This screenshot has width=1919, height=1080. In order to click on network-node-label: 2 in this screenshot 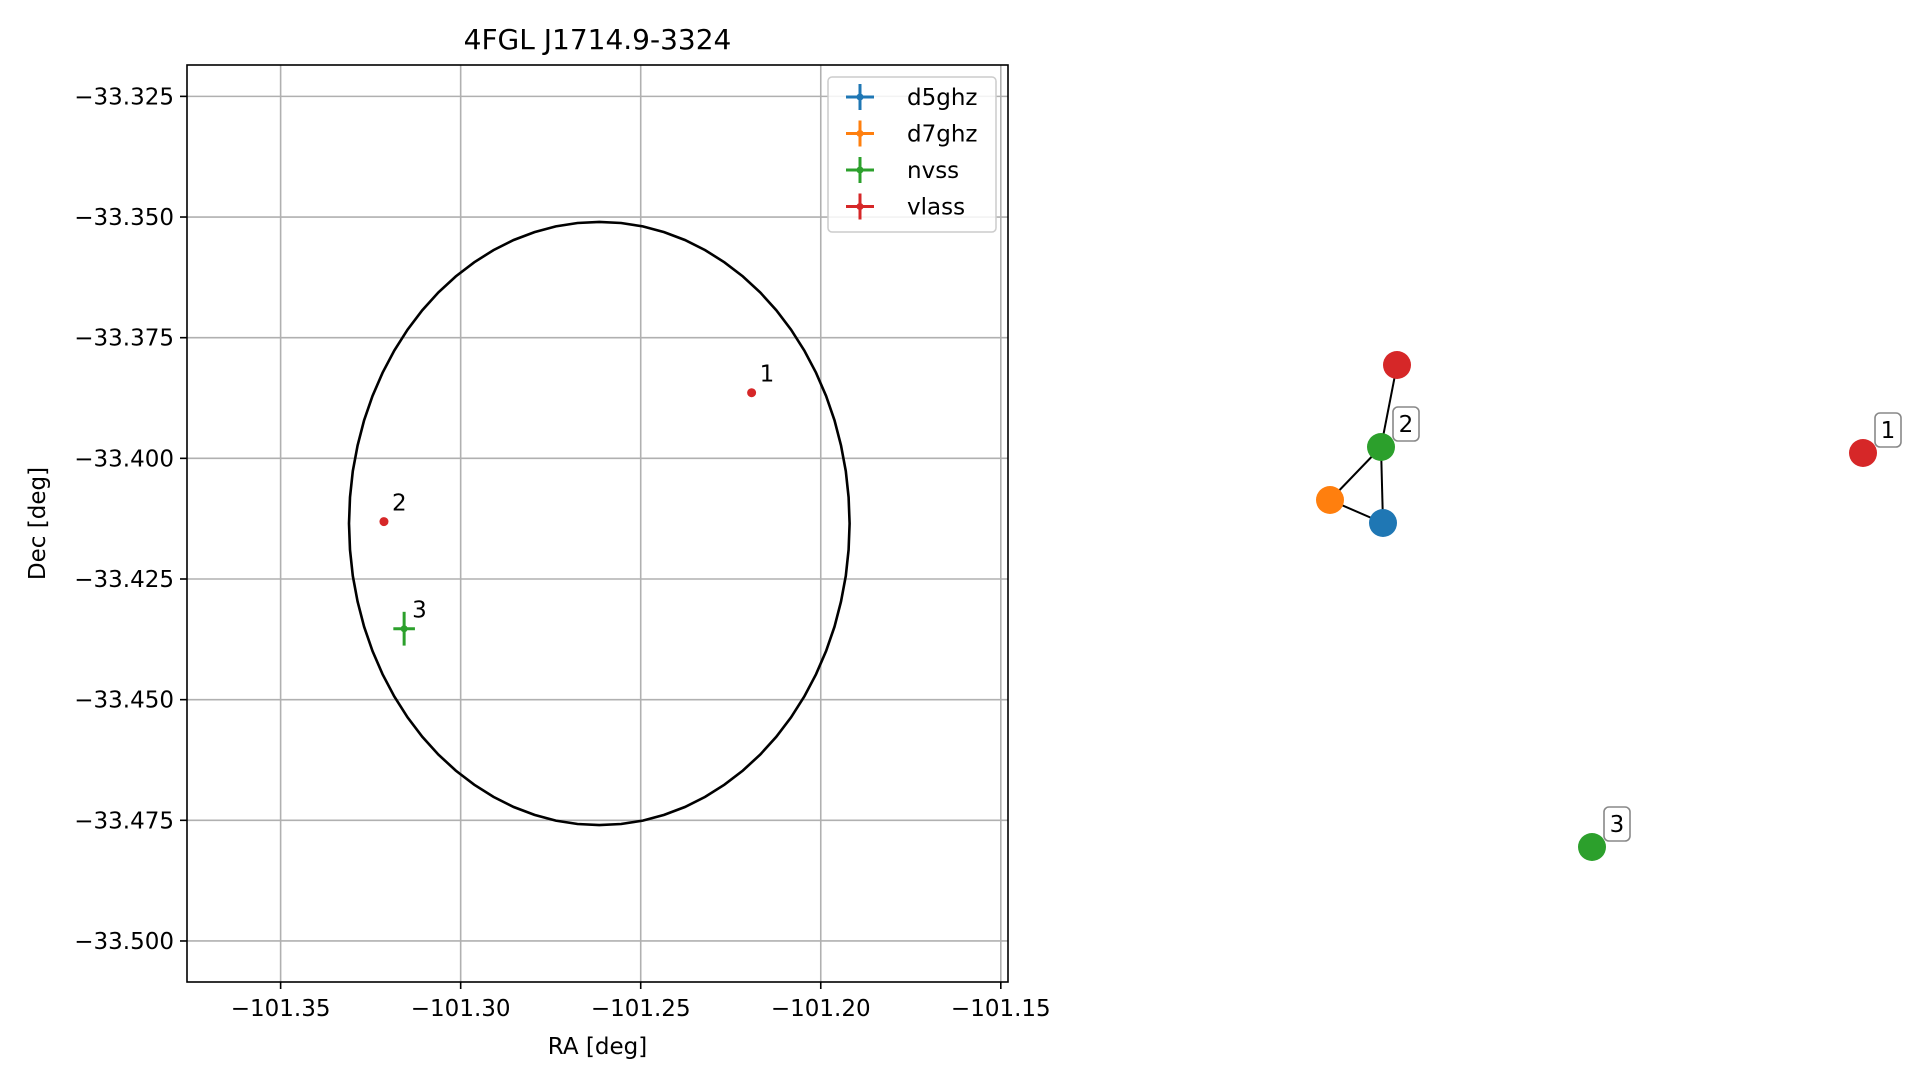, I will do `click(1406, 424)`.